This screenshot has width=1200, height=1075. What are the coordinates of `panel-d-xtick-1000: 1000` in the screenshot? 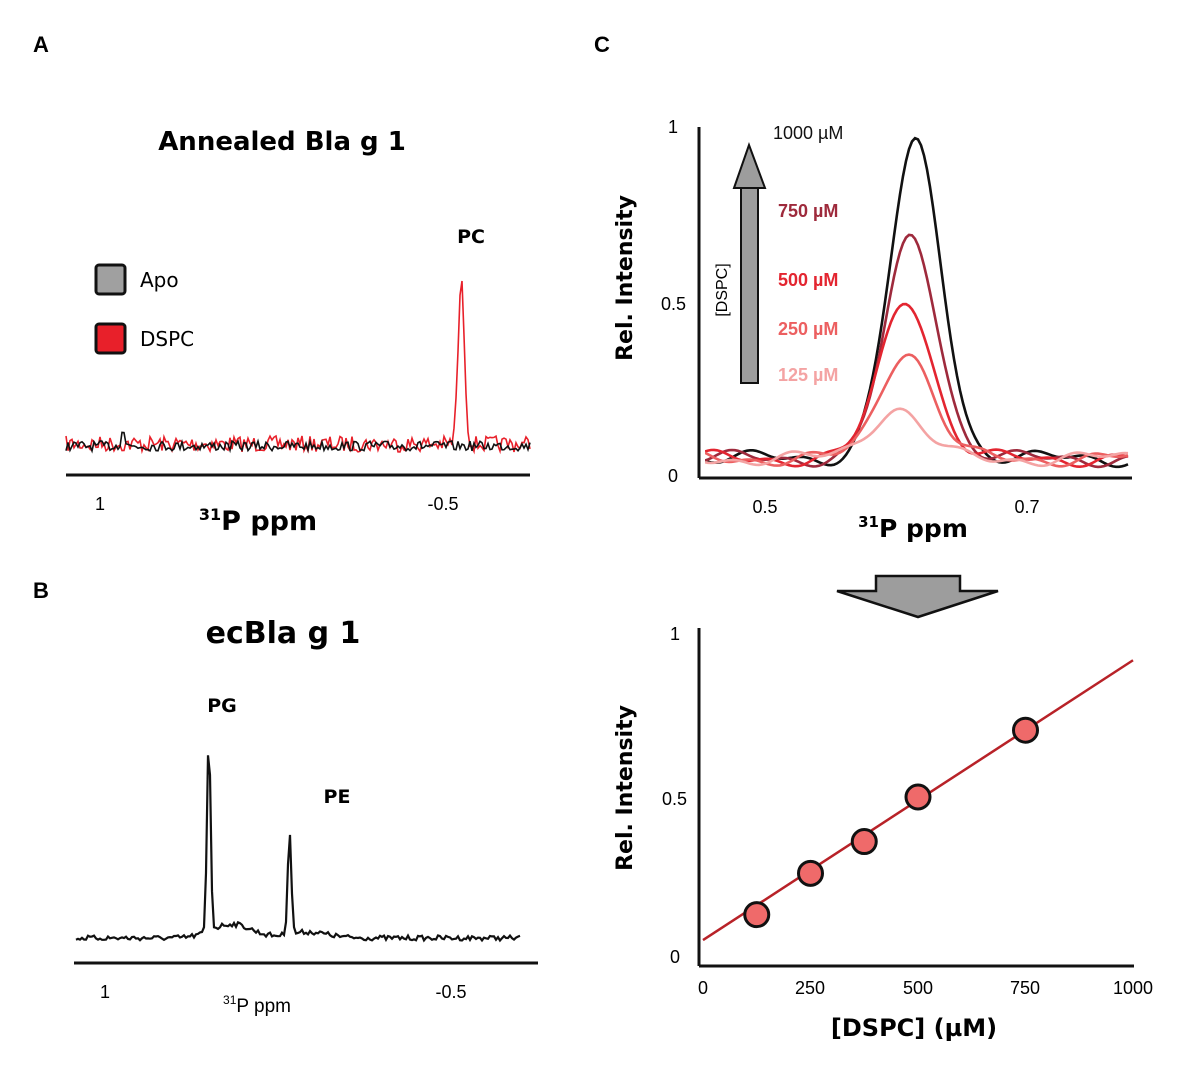 It's located at (1133, 988).